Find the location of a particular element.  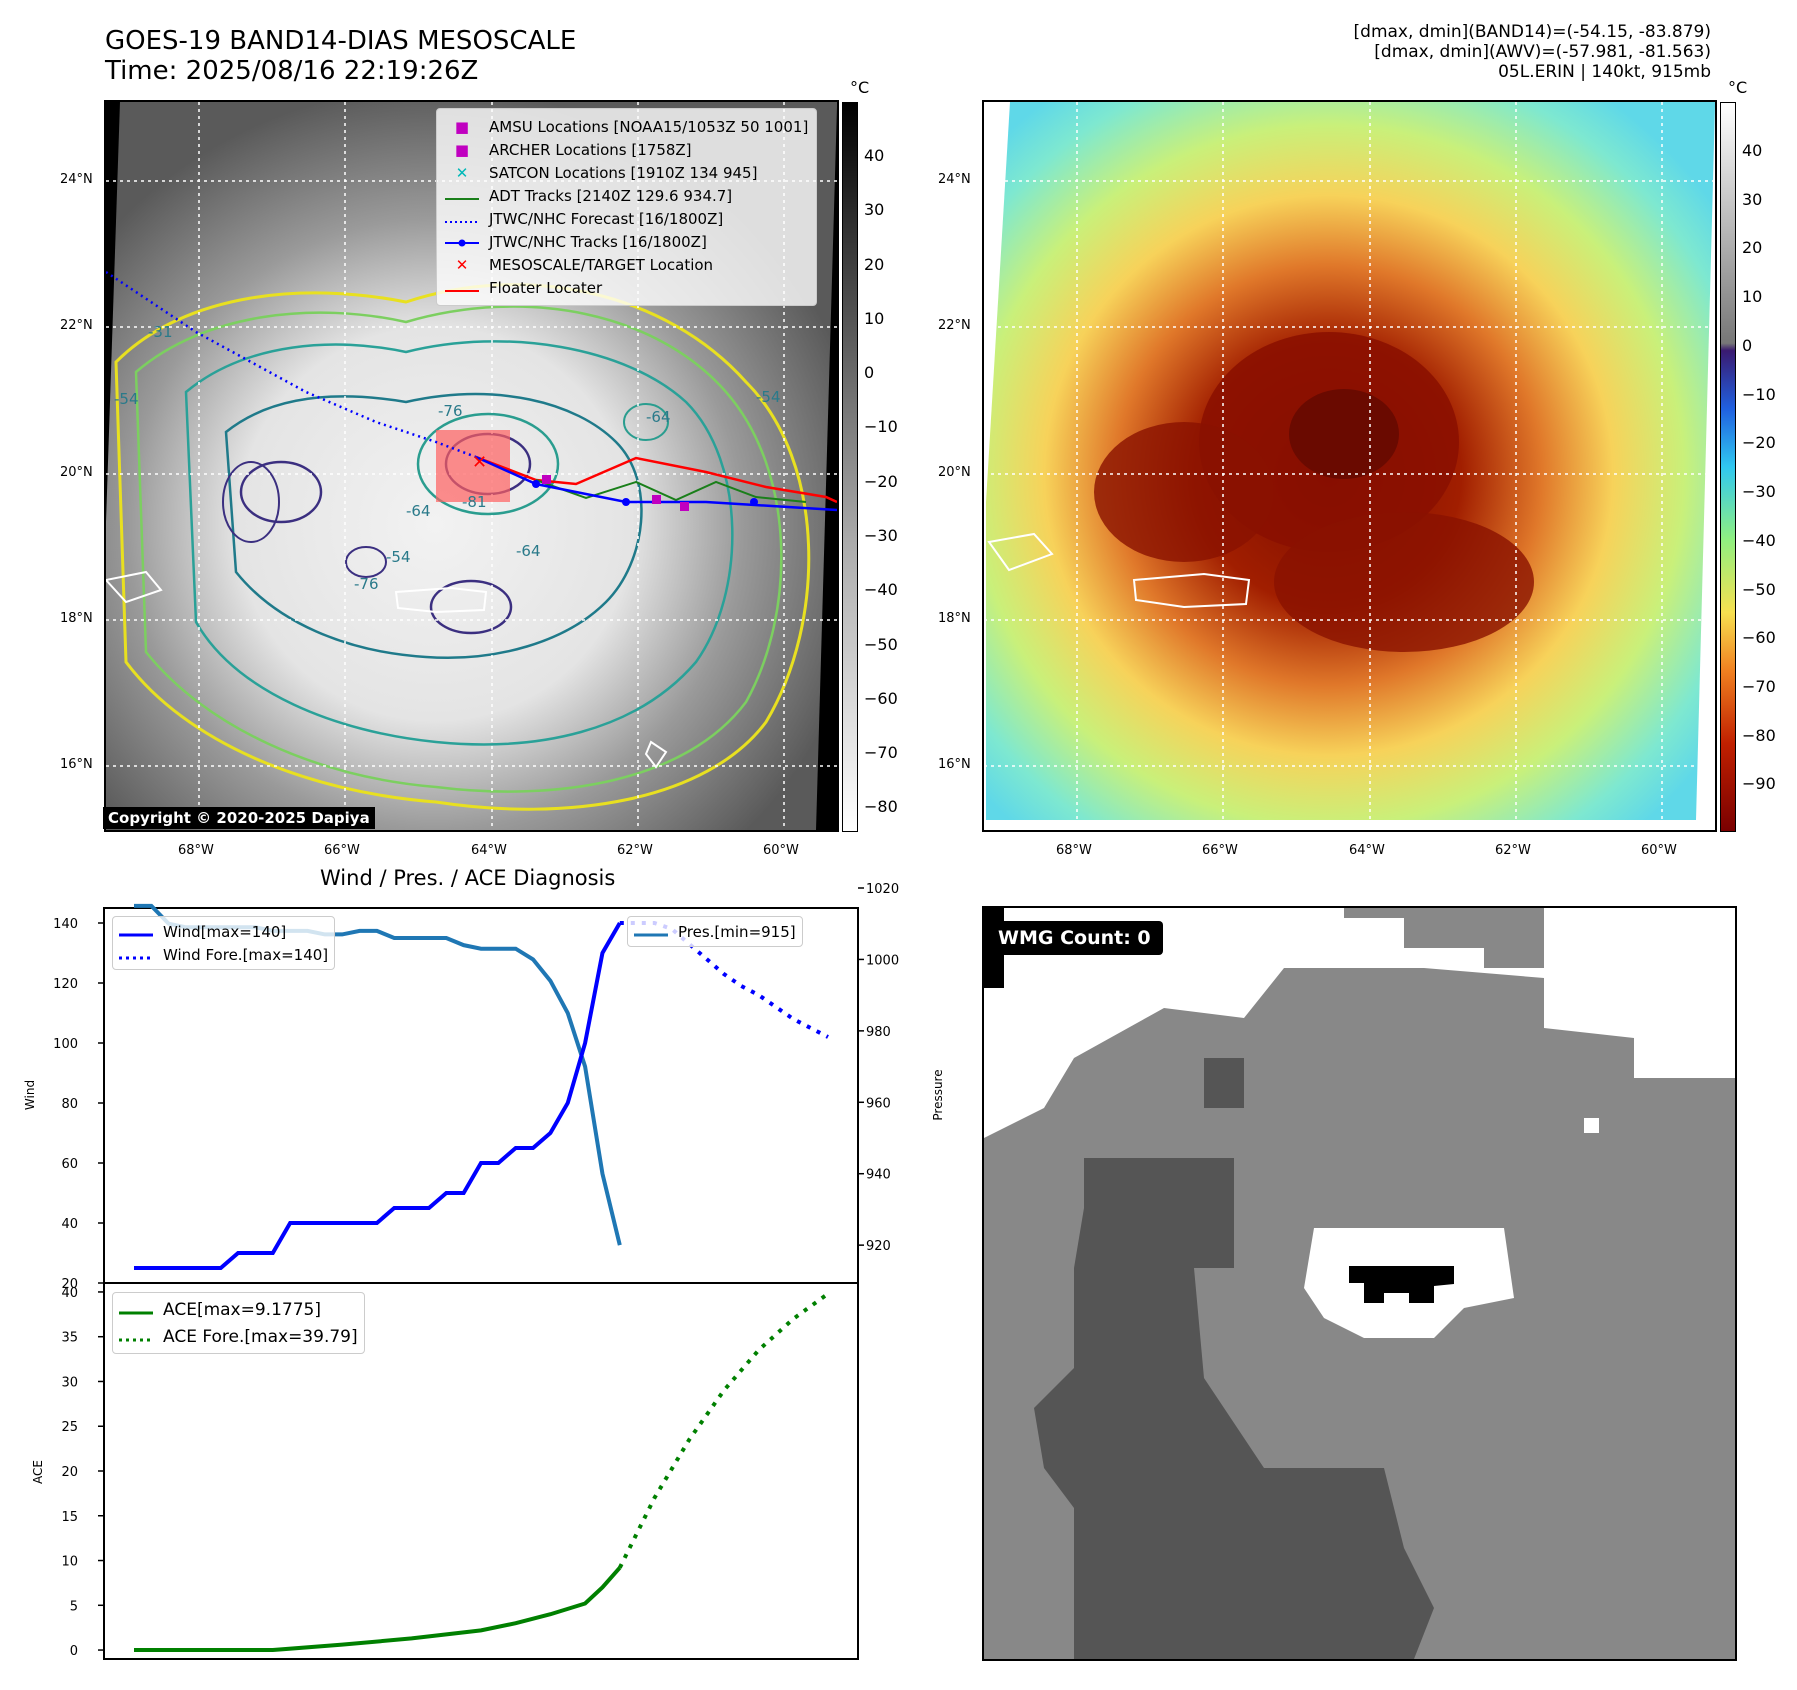

ace-ylabel: ACE is located at coordinates (38, 1472).